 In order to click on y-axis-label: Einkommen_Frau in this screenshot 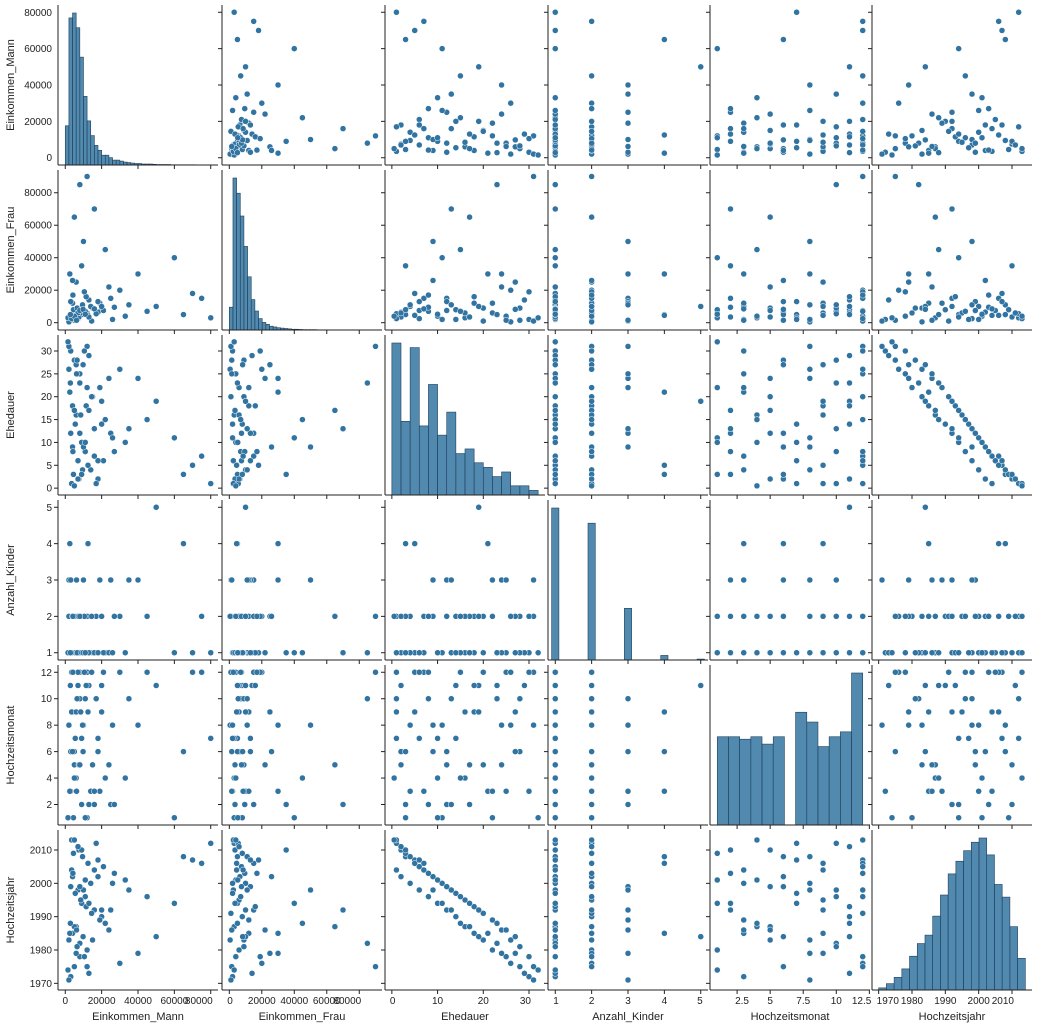, I will do `click(11, 250)`.